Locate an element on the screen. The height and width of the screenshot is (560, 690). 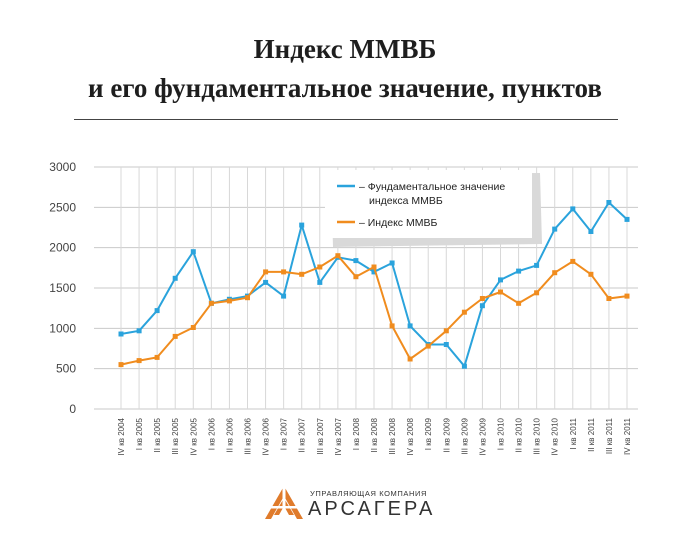
x-tick-label: IV кв 2011 is located at coordinates (627, 436).